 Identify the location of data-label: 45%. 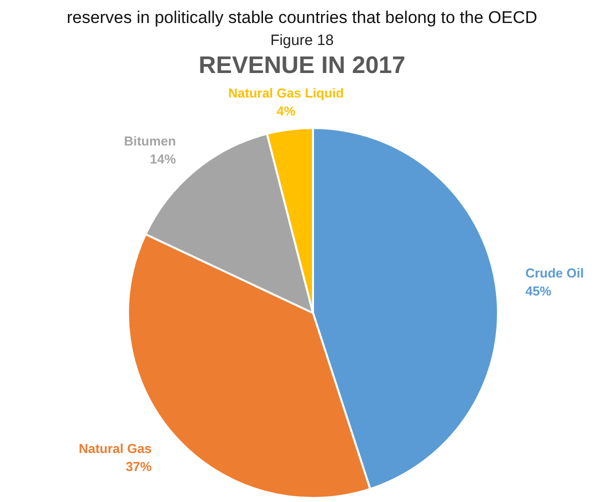
(538, 290).